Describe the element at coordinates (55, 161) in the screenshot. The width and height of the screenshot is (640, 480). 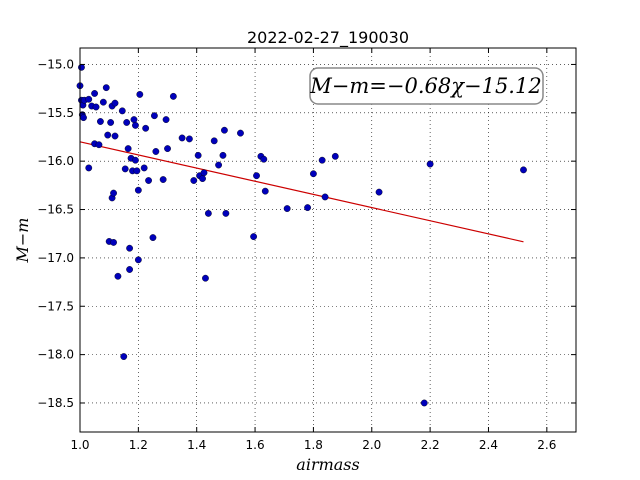
I see `y-tick-label: −16.0` at that location.